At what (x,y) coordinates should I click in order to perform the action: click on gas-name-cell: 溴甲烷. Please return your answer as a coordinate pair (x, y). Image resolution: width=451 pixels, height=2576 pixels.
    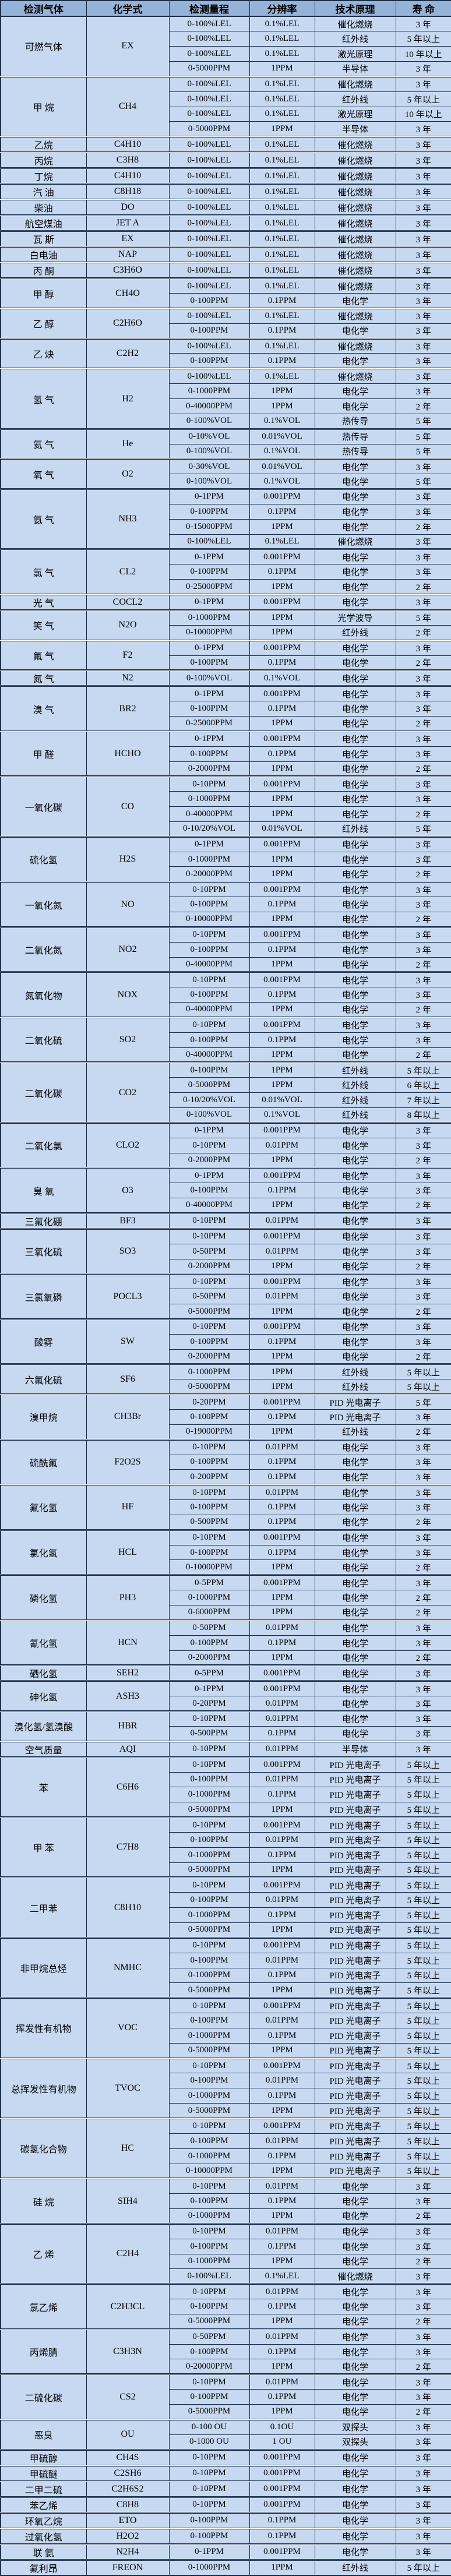
    Looking at the image, I should click on (43, 1416).